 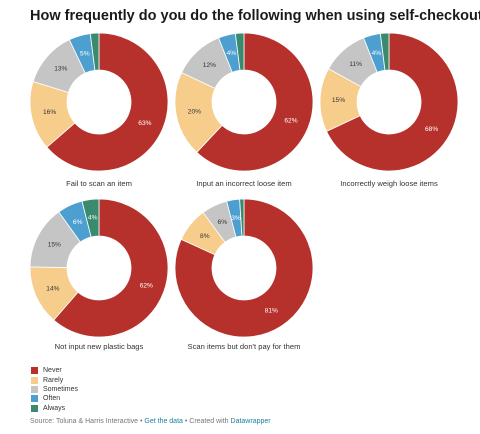 What do you see at coordinates (163, 421) in the screenshot?
I see `get-data-link: Get the data` at bounding box center [163, 421].